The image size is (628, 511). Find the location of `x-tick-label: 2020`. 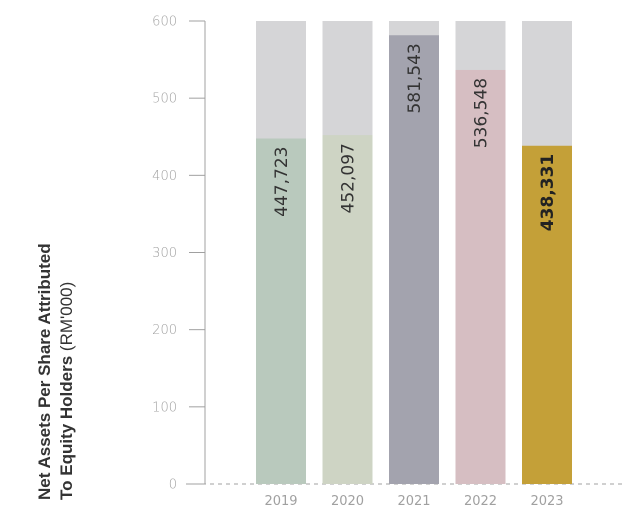

x-tick-label: 2020 is located at coordinates (347, 501).